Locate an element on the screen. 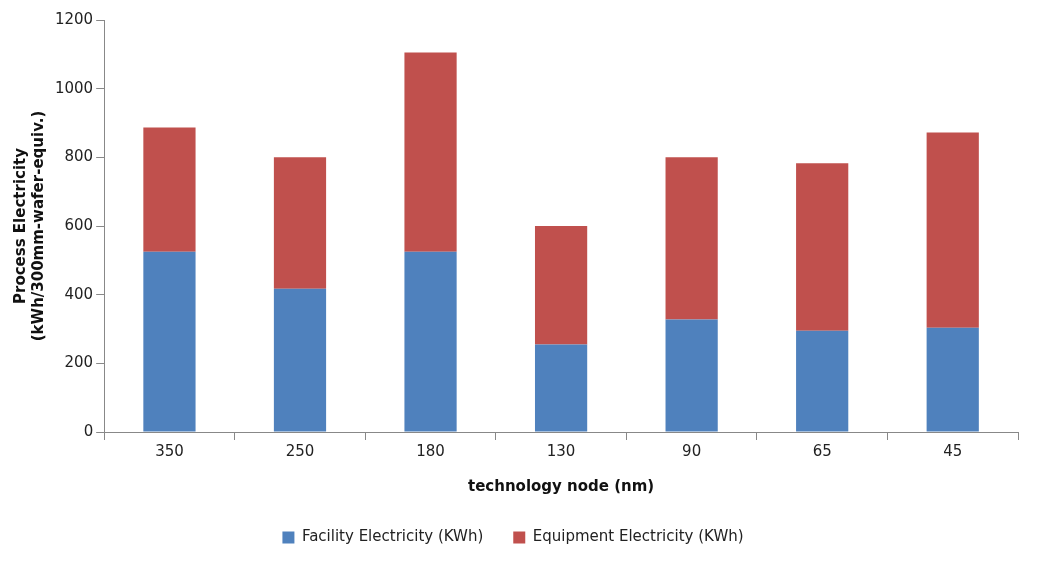 Image resolution: width=1046 pixels, height=563 pixels. y-tick-label: 1000 is located at coordinates (74, 87).